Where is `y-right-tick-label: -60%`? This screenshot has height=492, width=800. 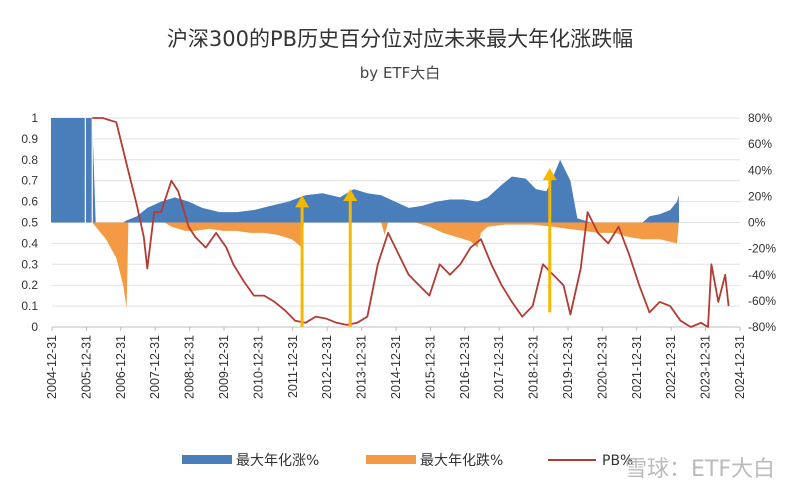
y-right-tick-label: -60% is located at coordinates (762, 301).